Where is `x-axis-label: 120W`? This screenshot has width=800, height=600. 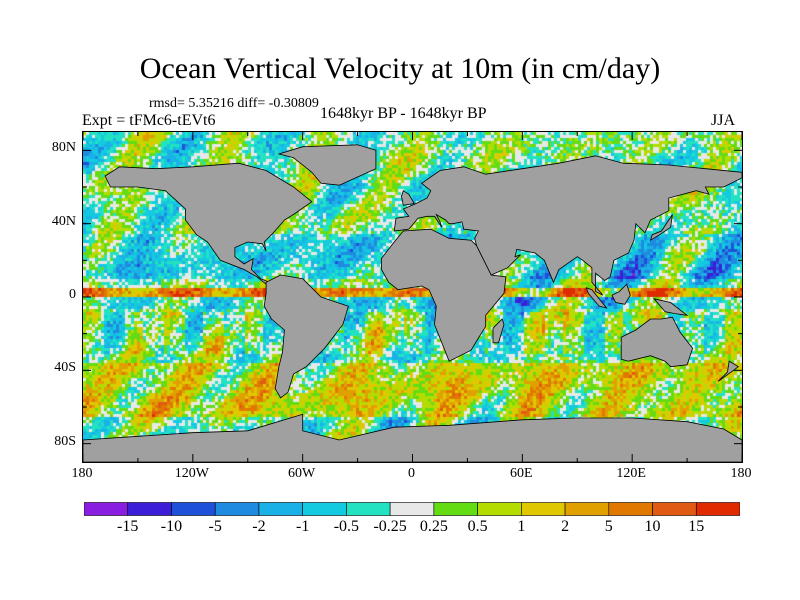
x-axis-label: 120W is located at coordinates (191, 473).